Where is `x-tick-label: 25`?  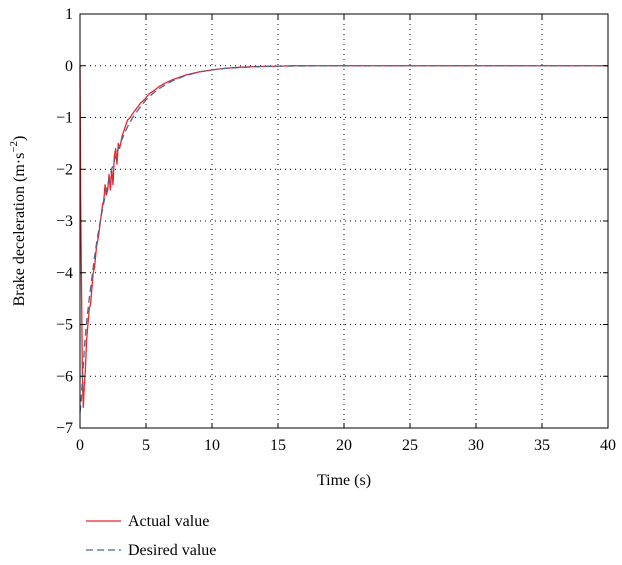 x-tick-label: 25 is located at coordinates (410, 445).